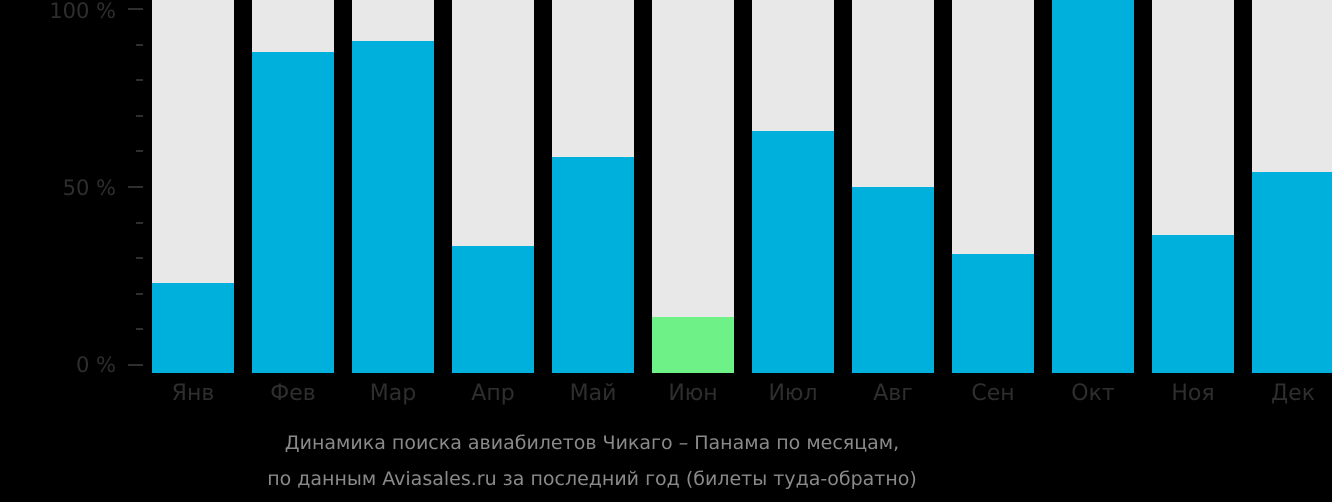 The image size is (1332, 502). I want to click on x-tick-label: Авг, so click(893, 393).